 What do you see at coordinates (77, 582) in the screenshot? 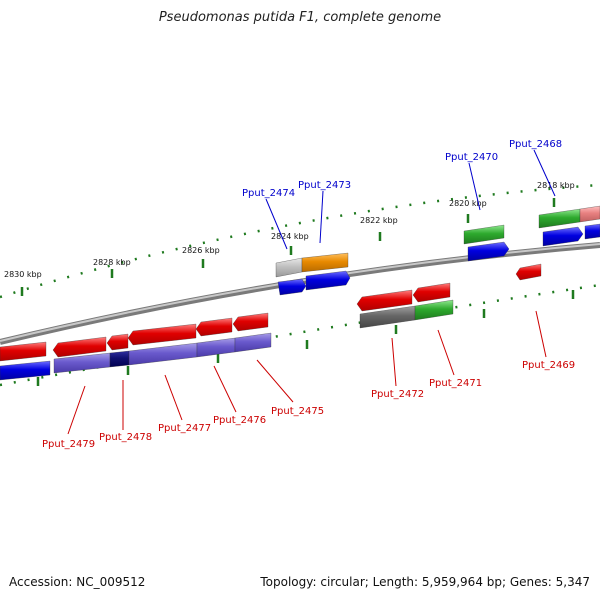
I see `accession-text: Accession: NC_009512` at bounding box center [77, 582].